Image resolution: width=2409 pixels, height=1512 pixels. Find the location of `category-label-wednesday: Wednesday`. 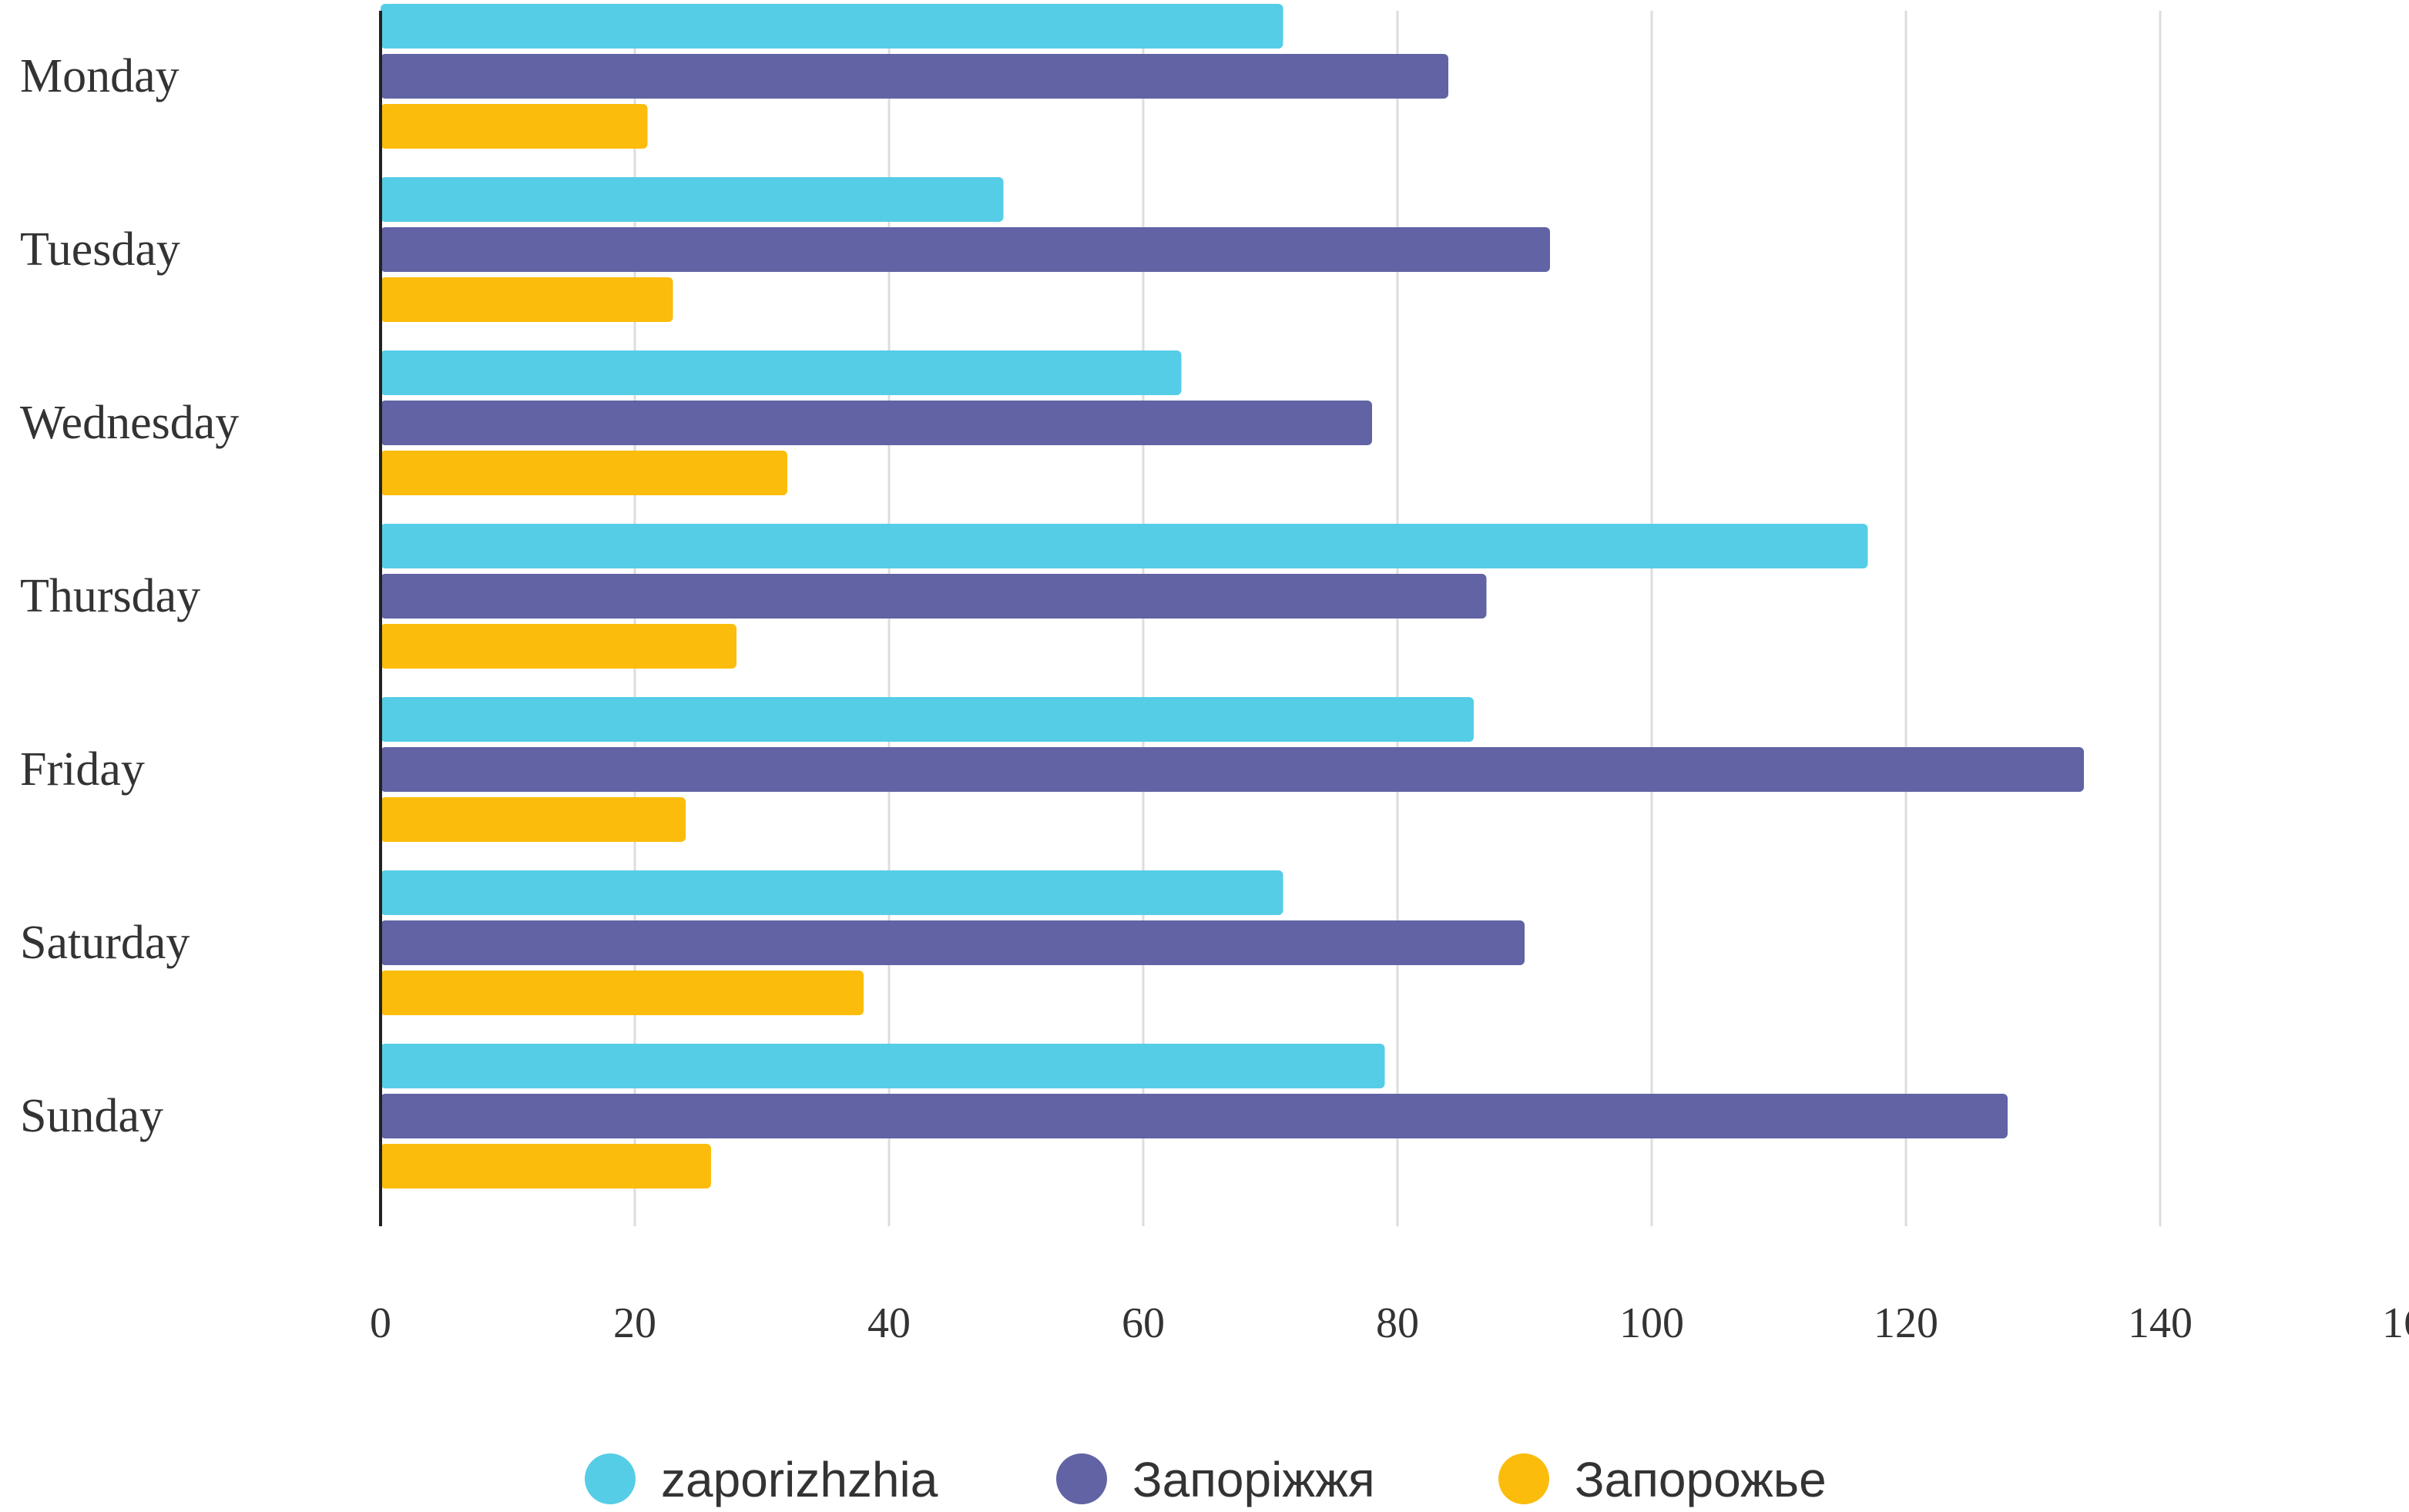

category-label-wednesday: Wednesday is located at coordinates (129, 423).